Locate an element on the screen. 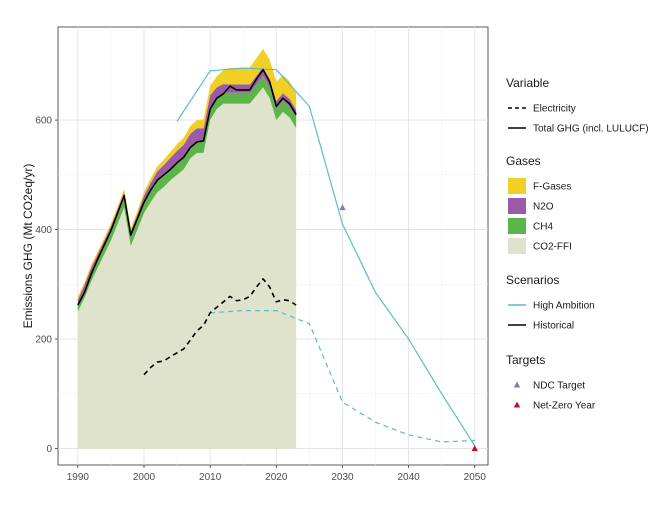 Image resolution: width=658 pixels, height=523 pixels. y-axis: 0 200 400 600 is located at coordinates (46, 285).